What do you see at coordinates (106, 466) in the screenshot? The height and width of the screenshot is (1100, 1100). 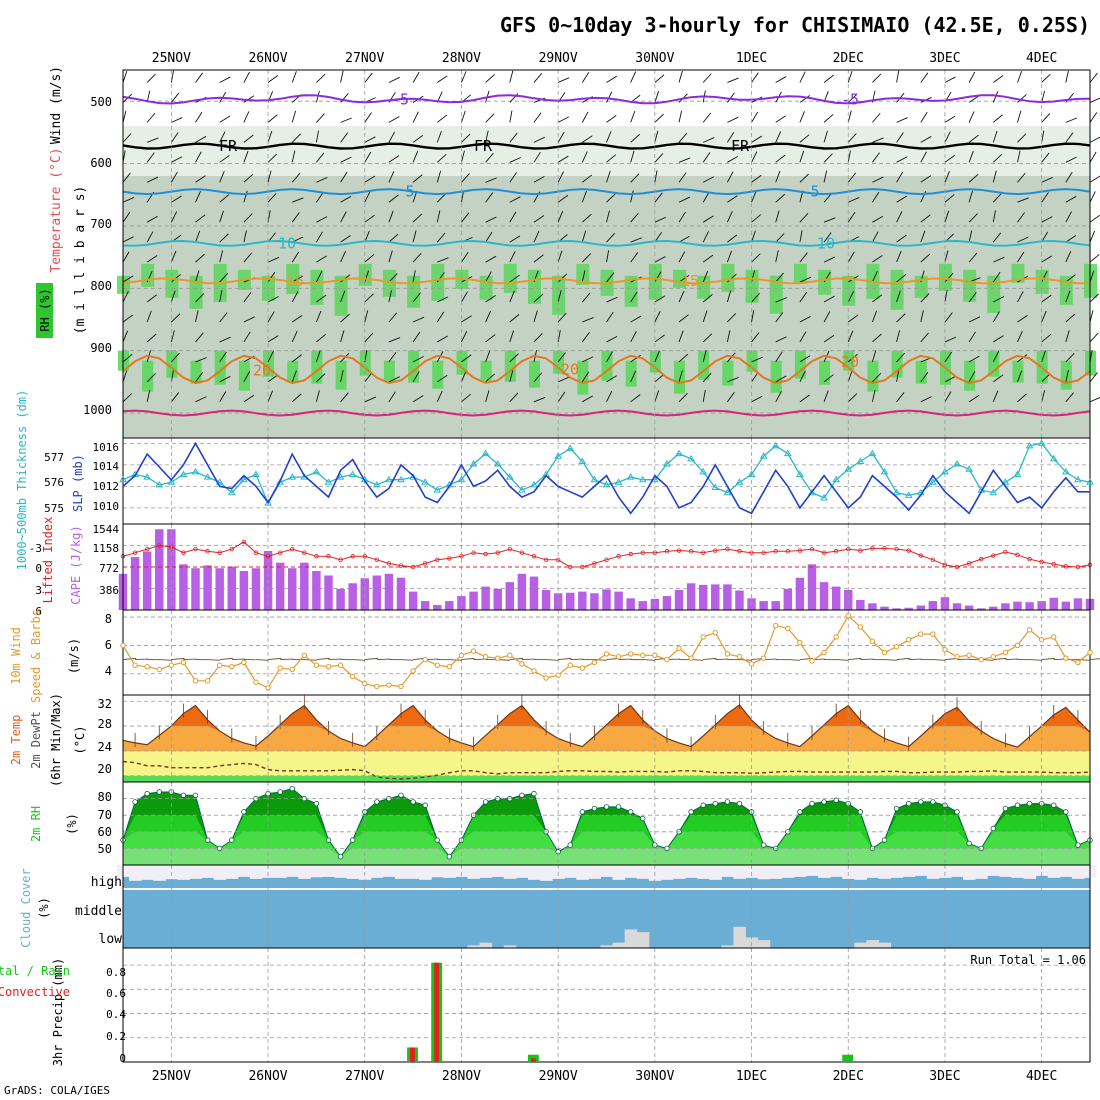 I see `slp-tick: 1014` at bounding box center [106, 466].